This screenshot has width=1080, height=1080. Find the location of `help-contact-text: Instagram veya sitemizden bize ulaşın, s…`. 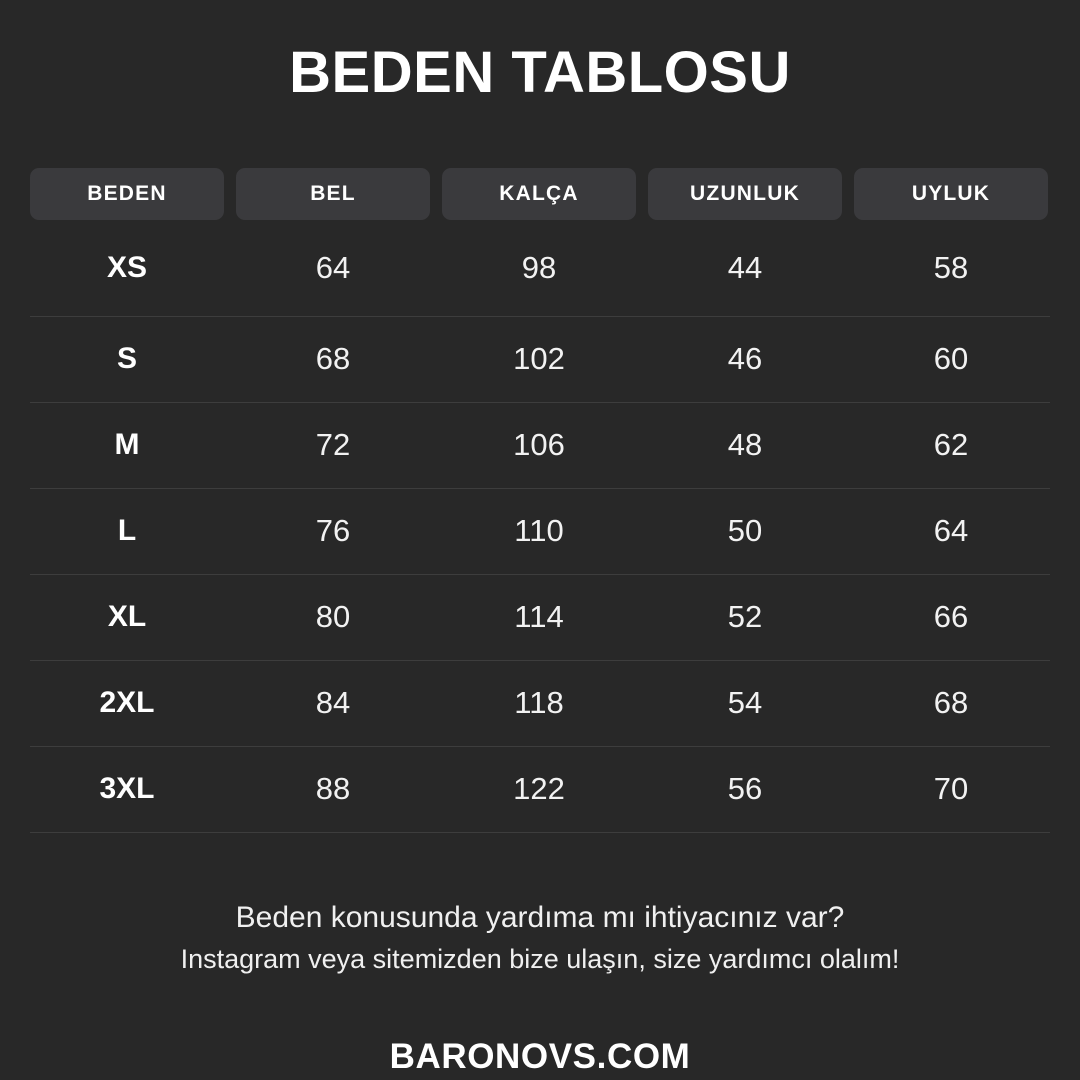

help-contact-text: Instagram veya sitemizden bize ulaşın, s… is located at coordinates (540, 959).